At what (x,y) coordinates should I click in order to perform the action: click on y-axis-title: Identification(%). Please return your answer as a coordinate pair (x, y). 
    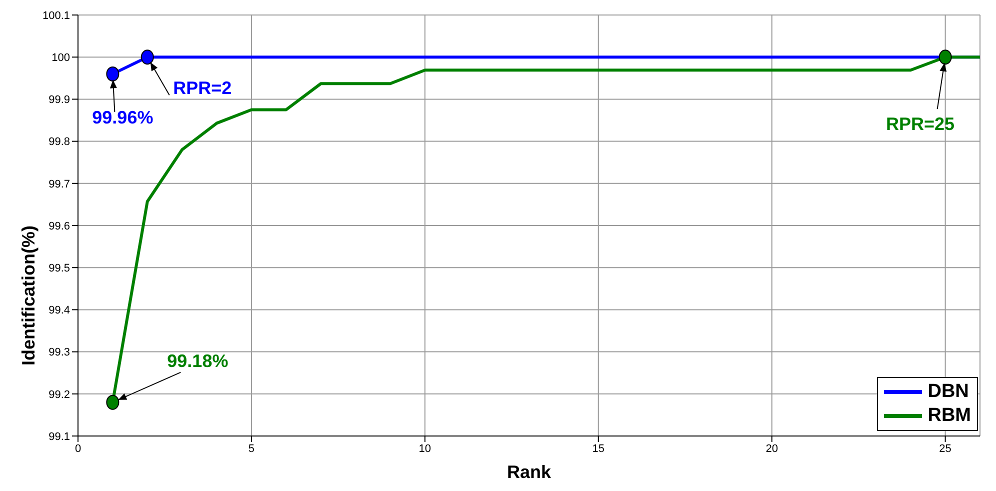
    Looking at the image, I should click on (28, 296).